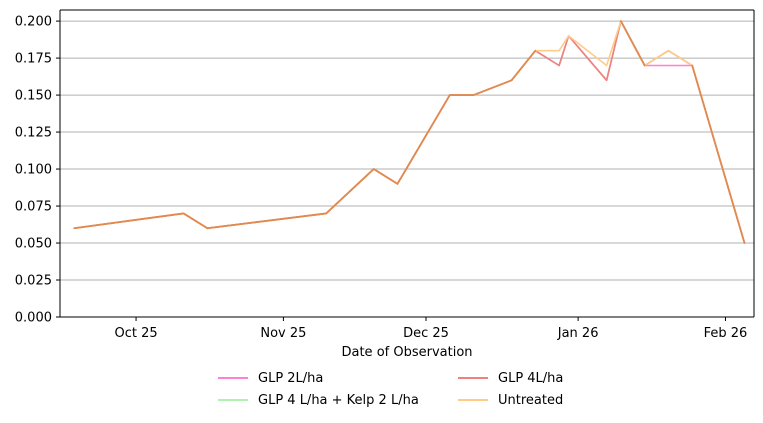  I want to click on x-tick-label-2: Dec 25, so click(426, 333).